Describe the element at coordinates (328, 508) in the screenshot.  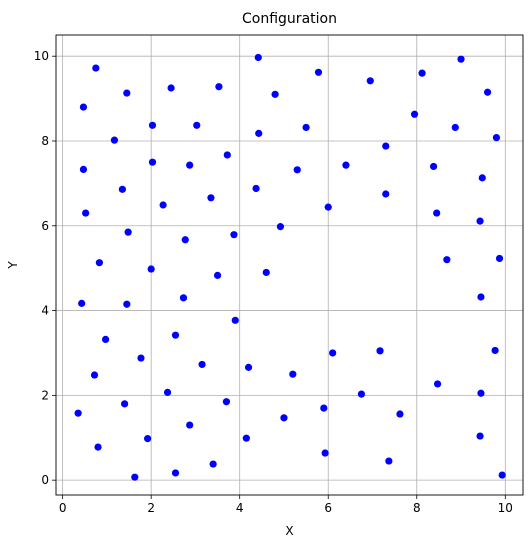
I see `x-tick-label: 6` at that location.